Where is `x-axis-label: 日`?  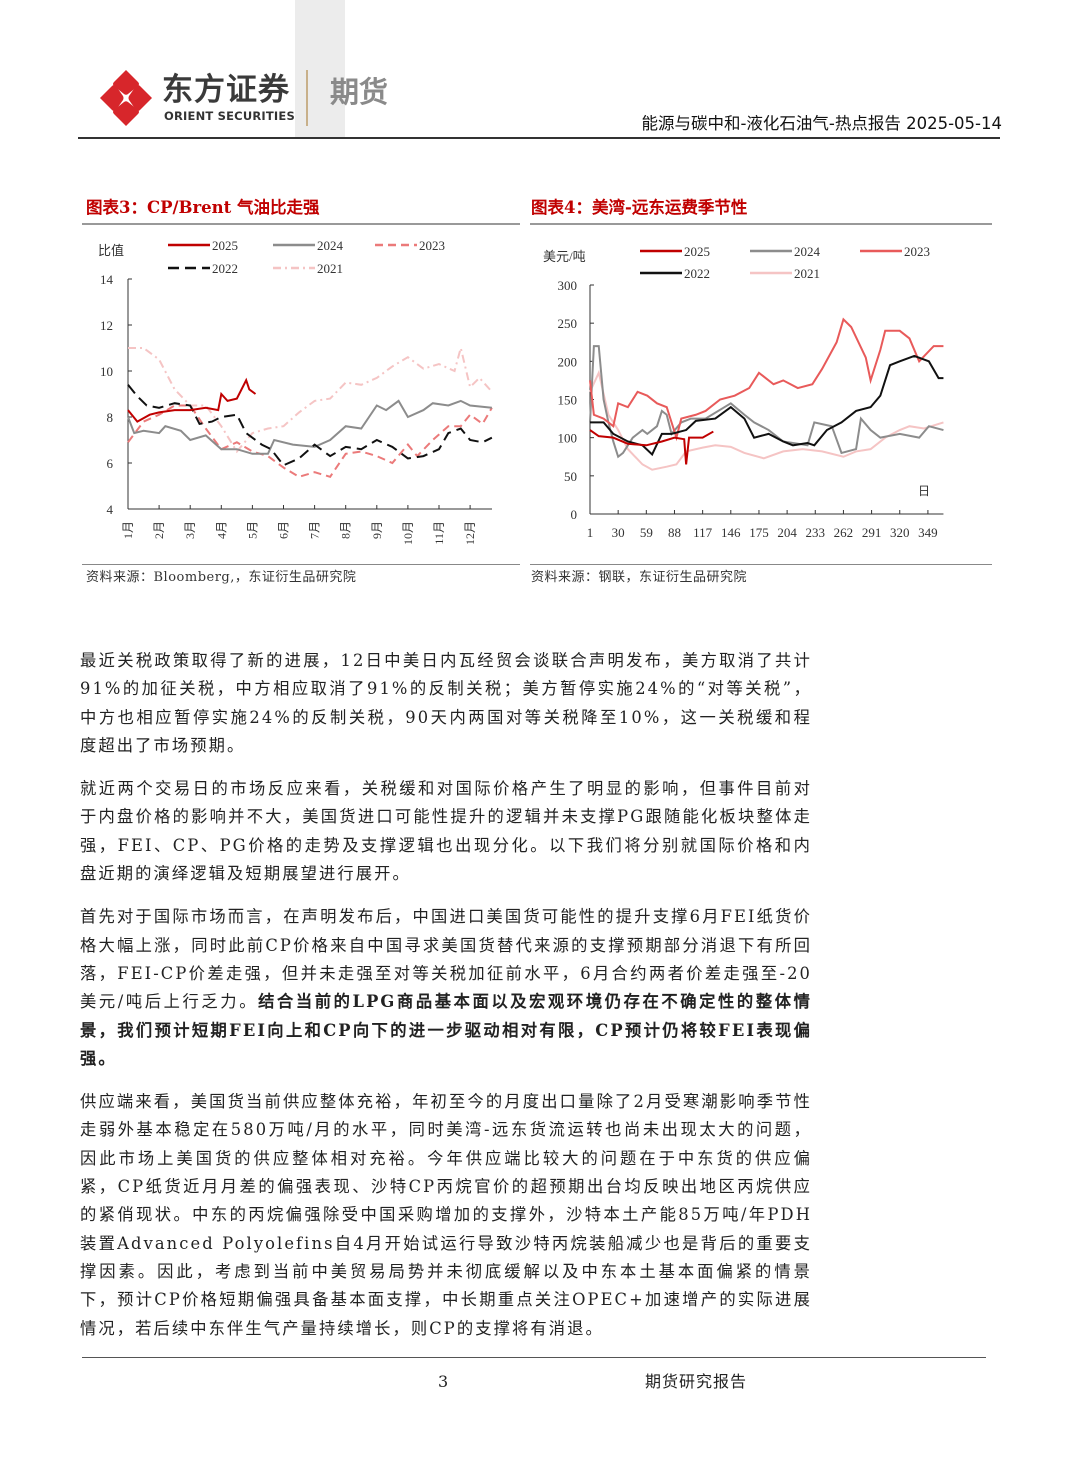
x-axis-label: 日 is located at coordinates (924, 491).